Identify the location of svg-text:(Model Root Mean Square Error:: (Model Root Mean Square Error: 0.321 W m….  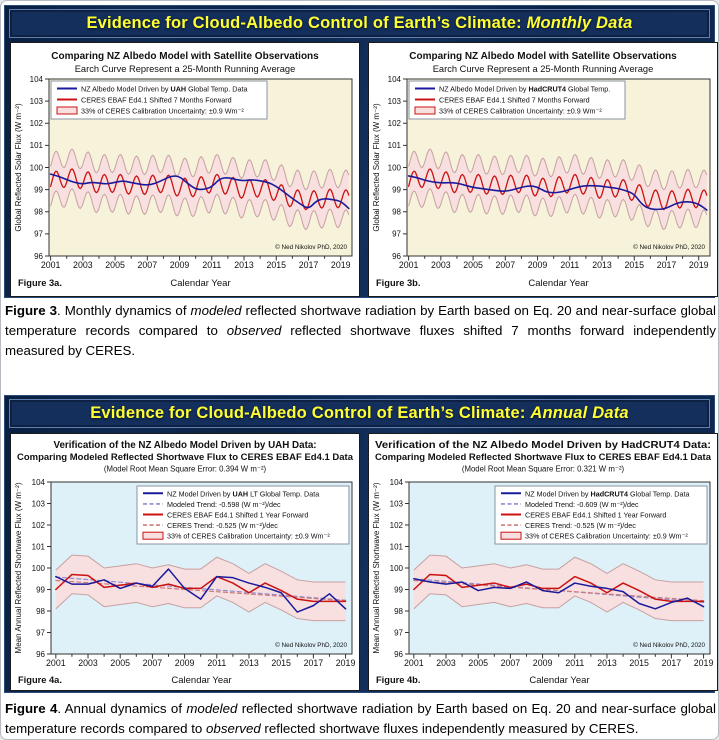
(543, 469).